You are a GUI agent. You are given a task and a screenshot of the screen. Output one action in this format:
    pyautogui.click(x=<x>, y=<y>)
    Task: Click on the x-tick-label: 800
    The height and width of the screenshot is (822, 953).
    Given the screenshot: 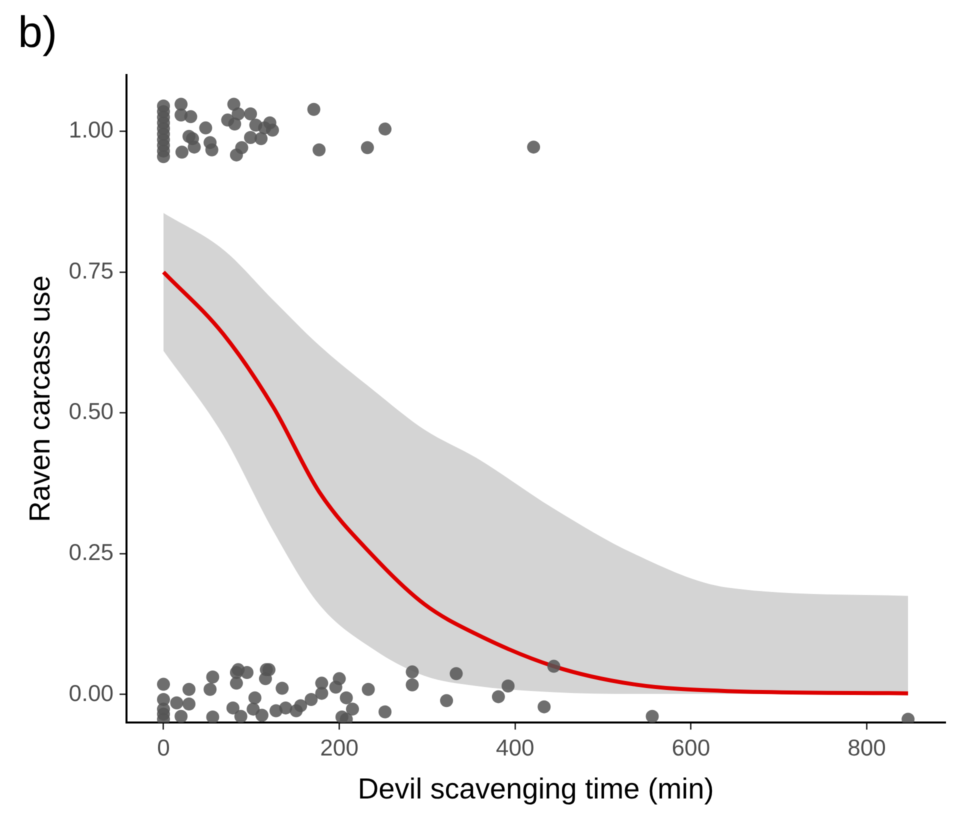 What is the action you would take?
    pyautogui.click(x=867, y=747)
    